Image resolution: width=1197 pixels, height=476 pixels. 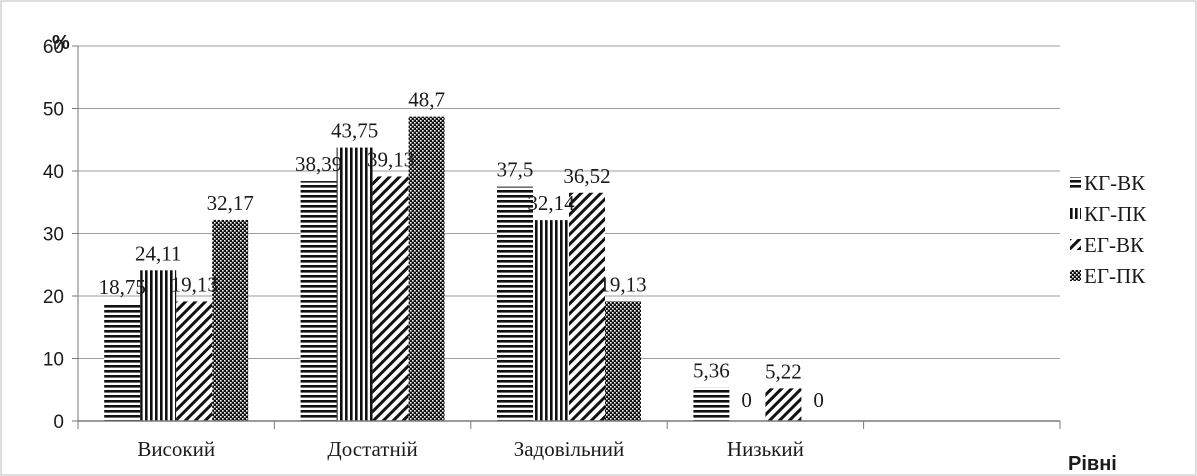 I want to click on data-label: 5,36, so click(x=711, y=371).